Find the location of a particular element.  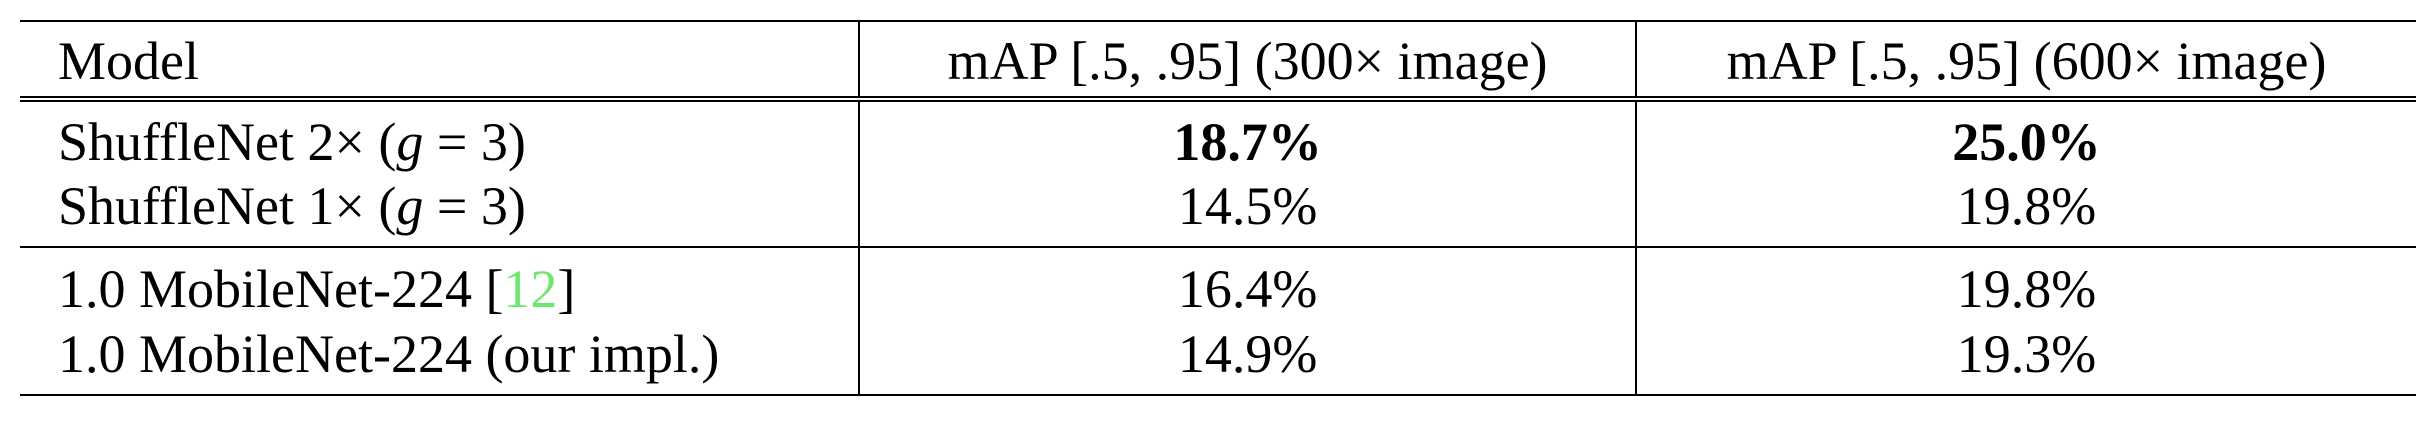

model-prefix: 1.0 MobileNet-224 [ is located at coordinates (281, 288).